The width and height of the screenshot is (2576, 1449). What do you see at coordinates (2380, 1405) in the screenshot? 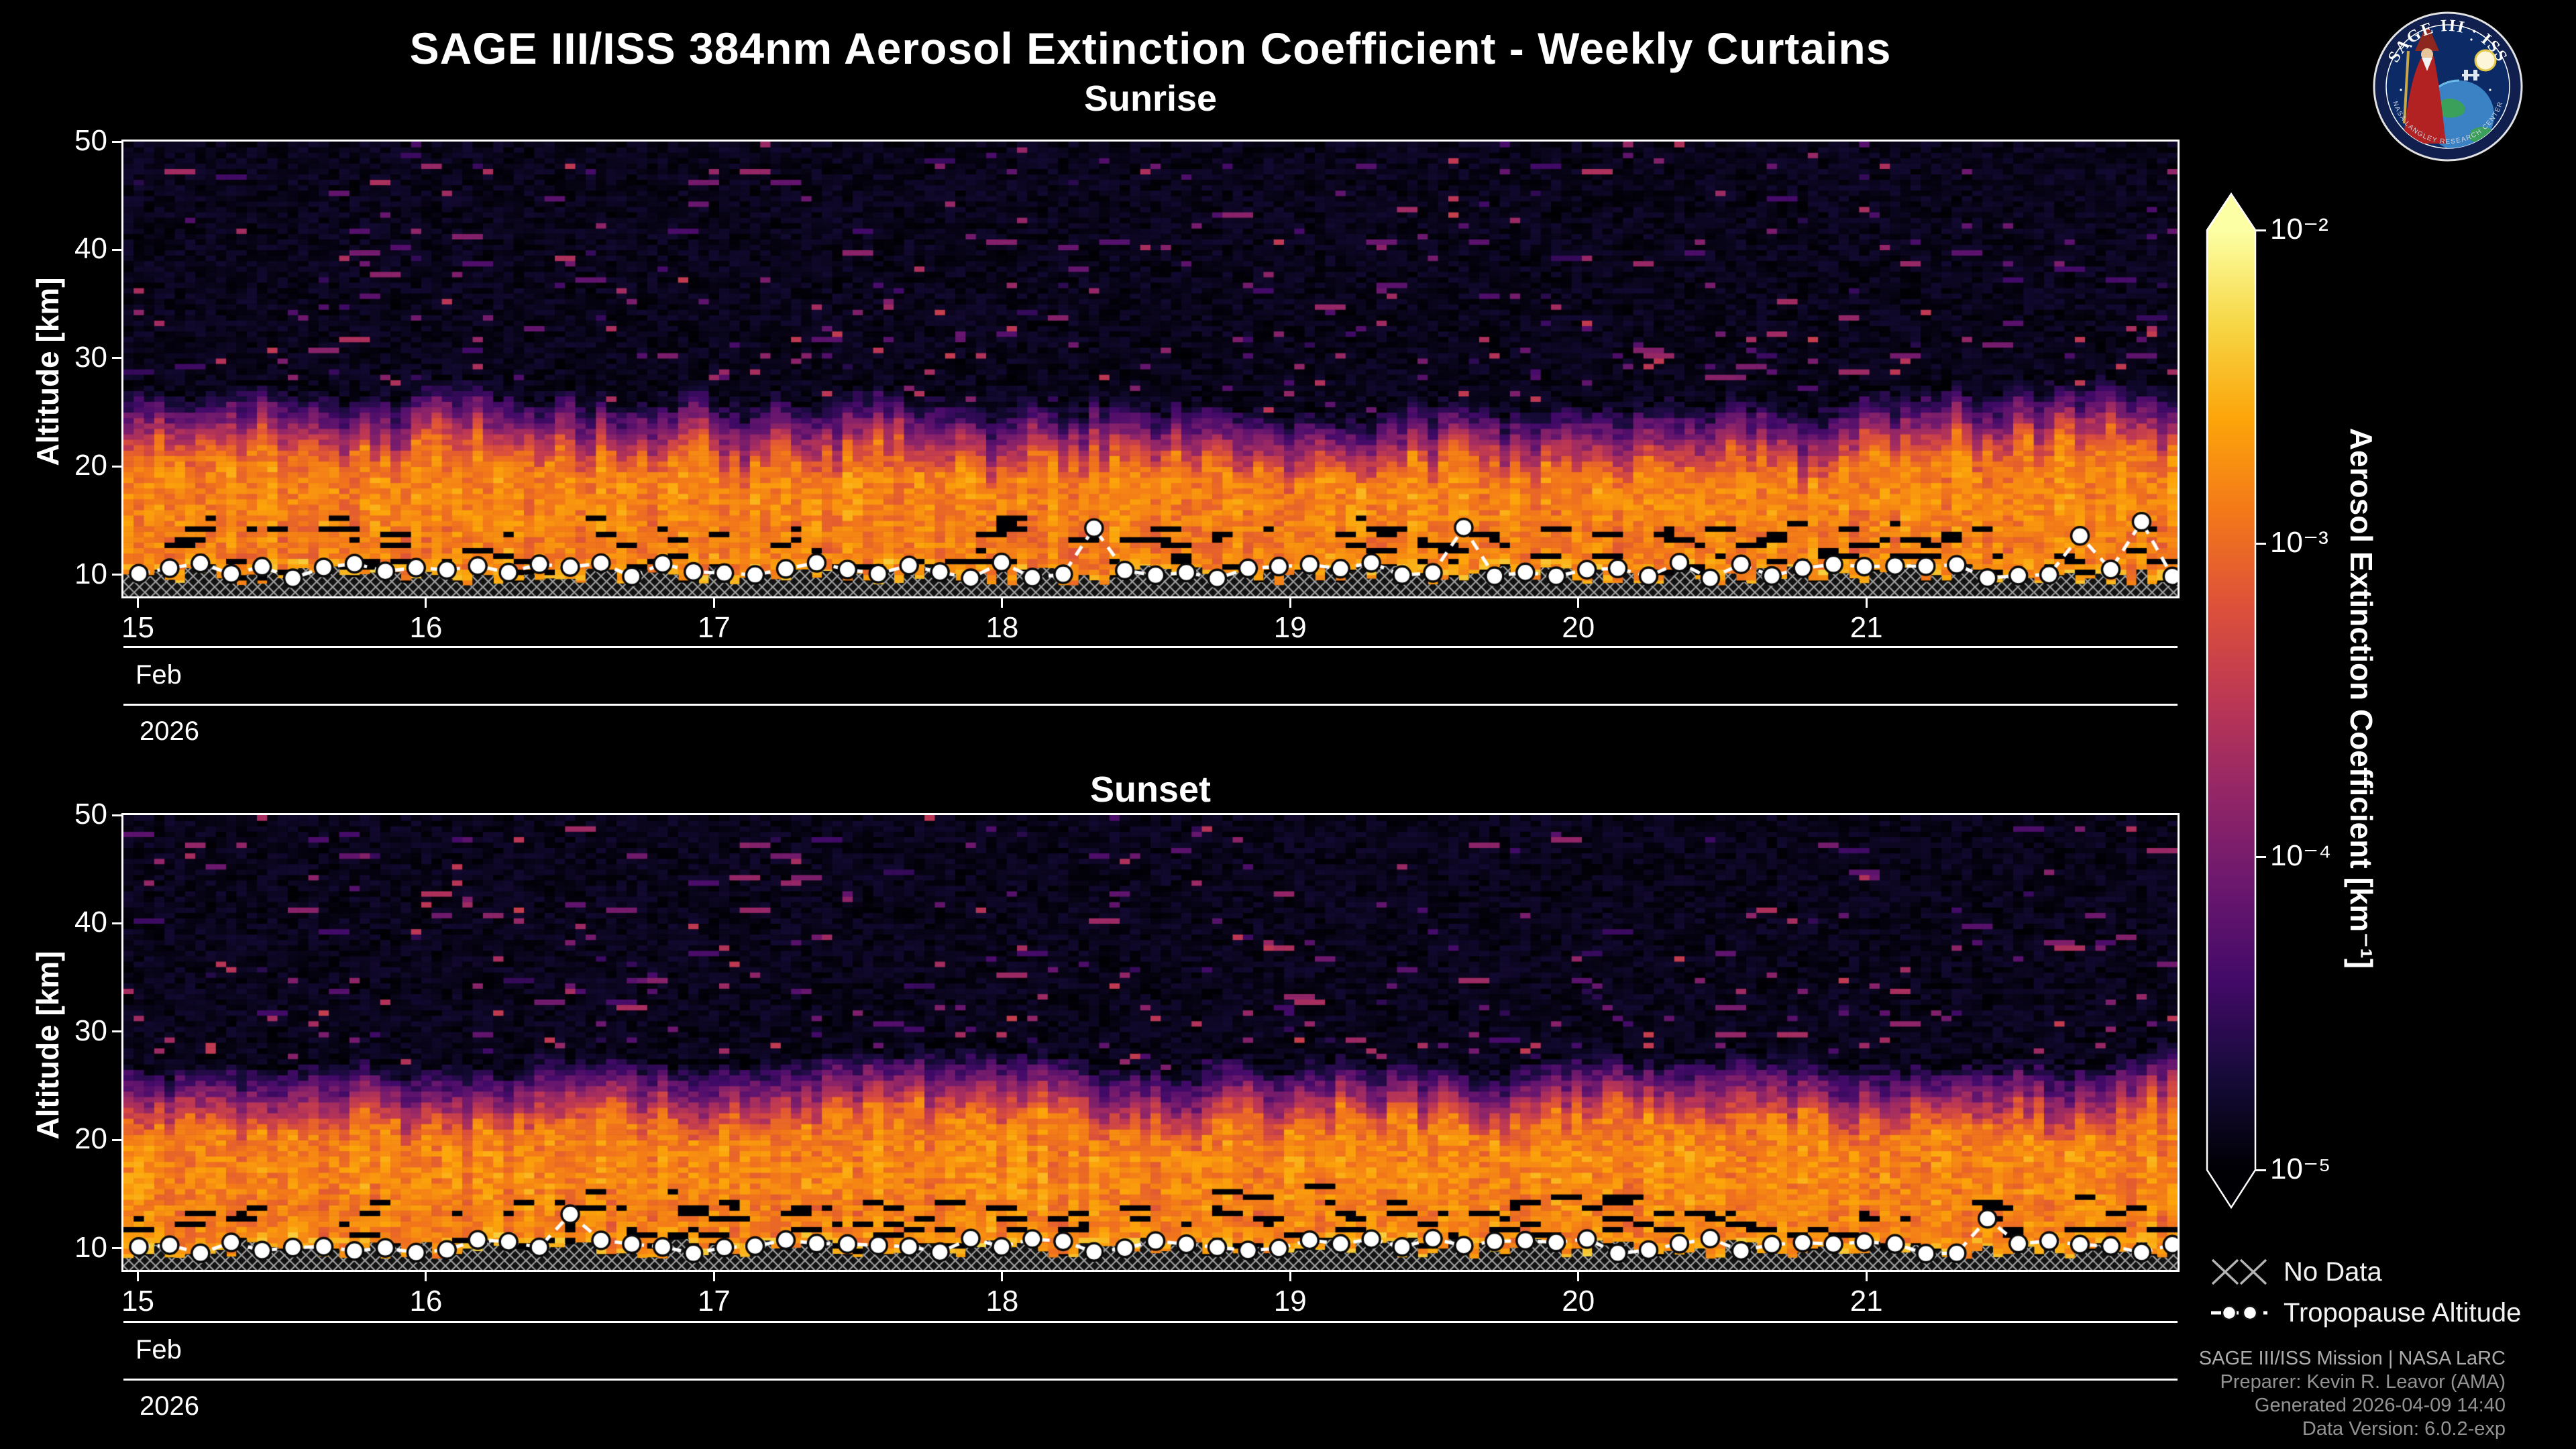
I see `credit-line: Generated 2026-04-09 14:40` at bounding box center [2380, 1405].